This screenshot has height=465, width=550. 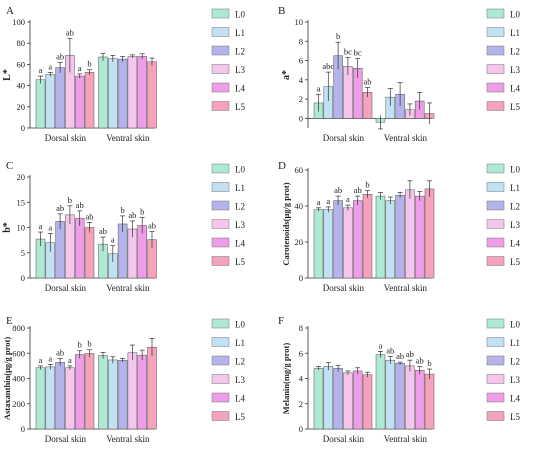 What do you see at coordinates (7, 227) in the screenshot?
I see `y-axis-label: b*` at bounding box center [7, 227].